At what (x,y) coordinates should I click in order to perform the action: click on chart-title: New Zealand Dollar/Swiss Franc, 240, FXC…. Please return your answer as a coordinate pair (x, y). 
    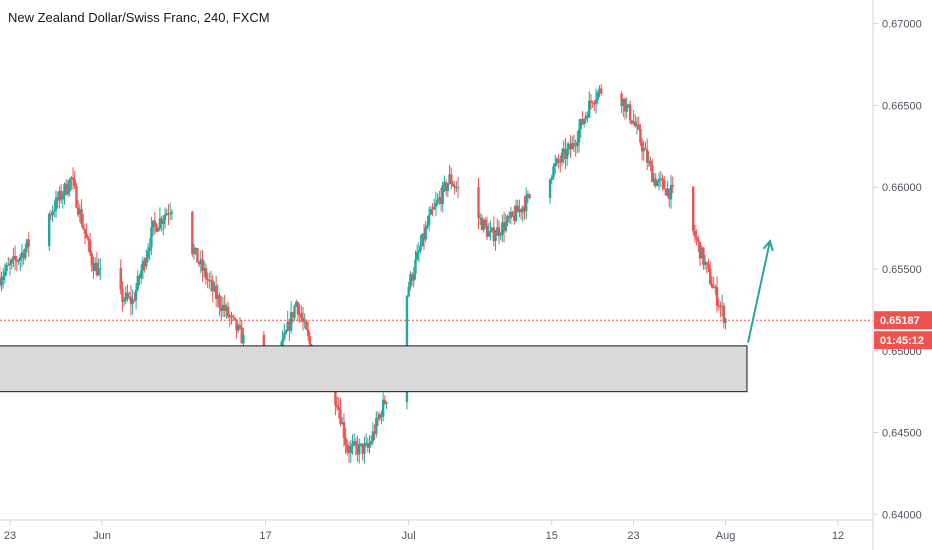
    Looking at the image, I should click on (139, 17).